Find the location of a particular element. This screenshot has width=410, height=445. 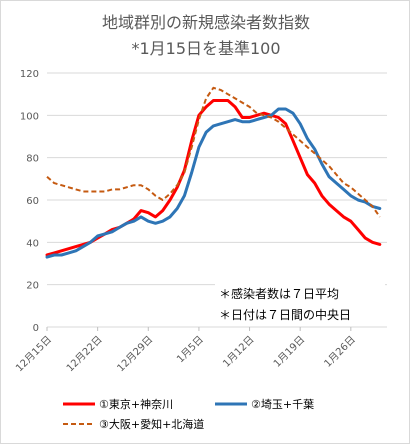

y-tick-label: 40 is located at coordinates (32, 243).